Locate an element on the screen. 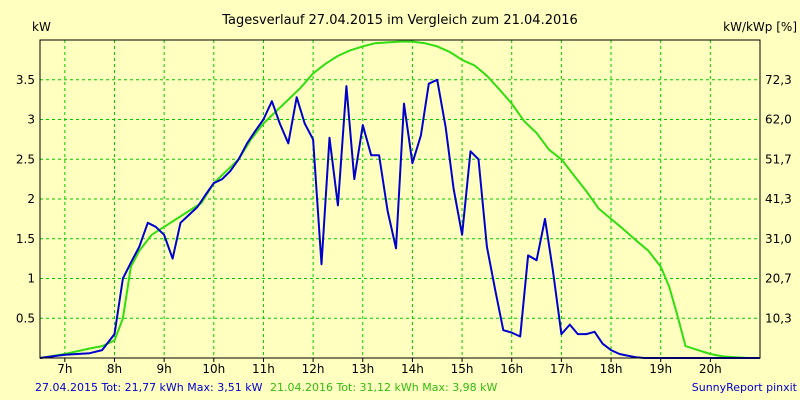  x-tick-label: 17h is located at coordinates (561, 369).